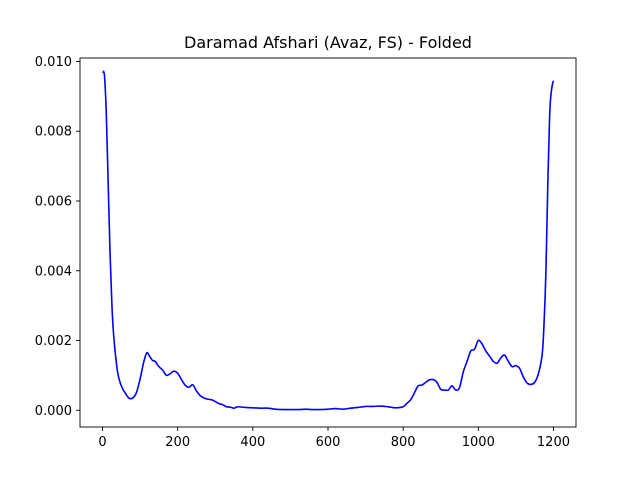 Image resolution: width=640 pixels, height=480 pixels. I want to click on x-tick-label: 600, so click(328, 442).